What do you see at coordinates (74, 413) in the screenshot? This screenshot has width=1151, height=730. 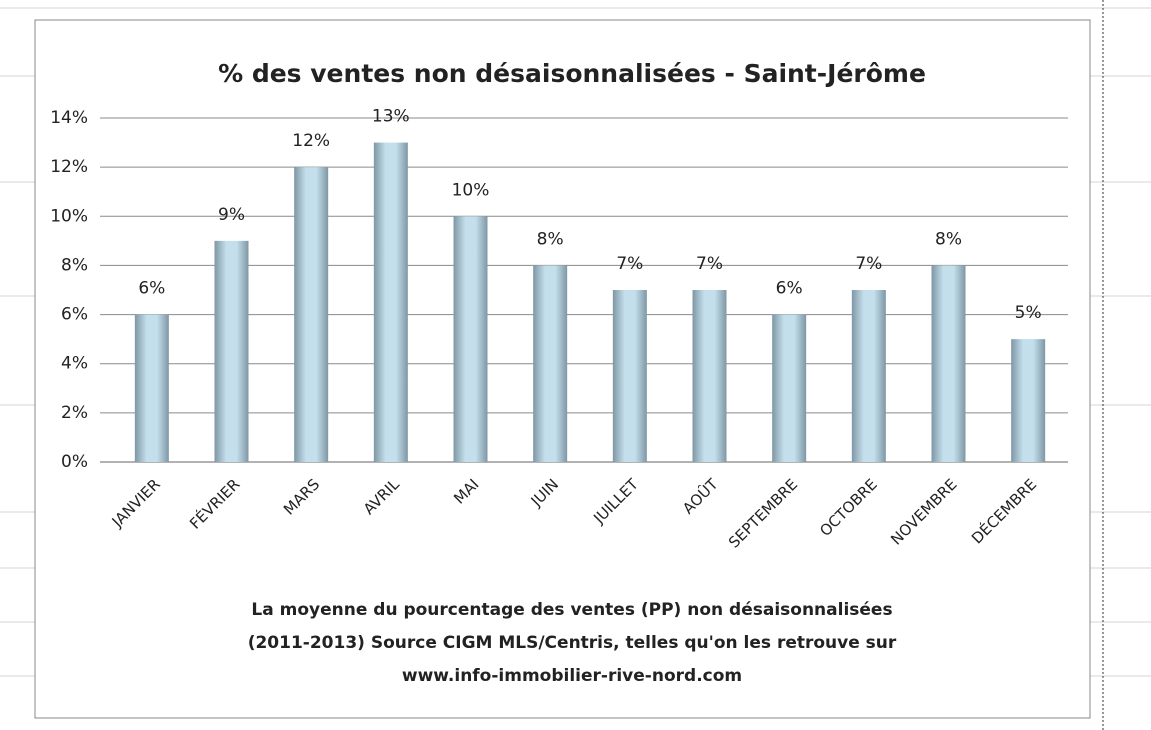 I see `y-tick-label: 2%` at bounding box center [74, 413].